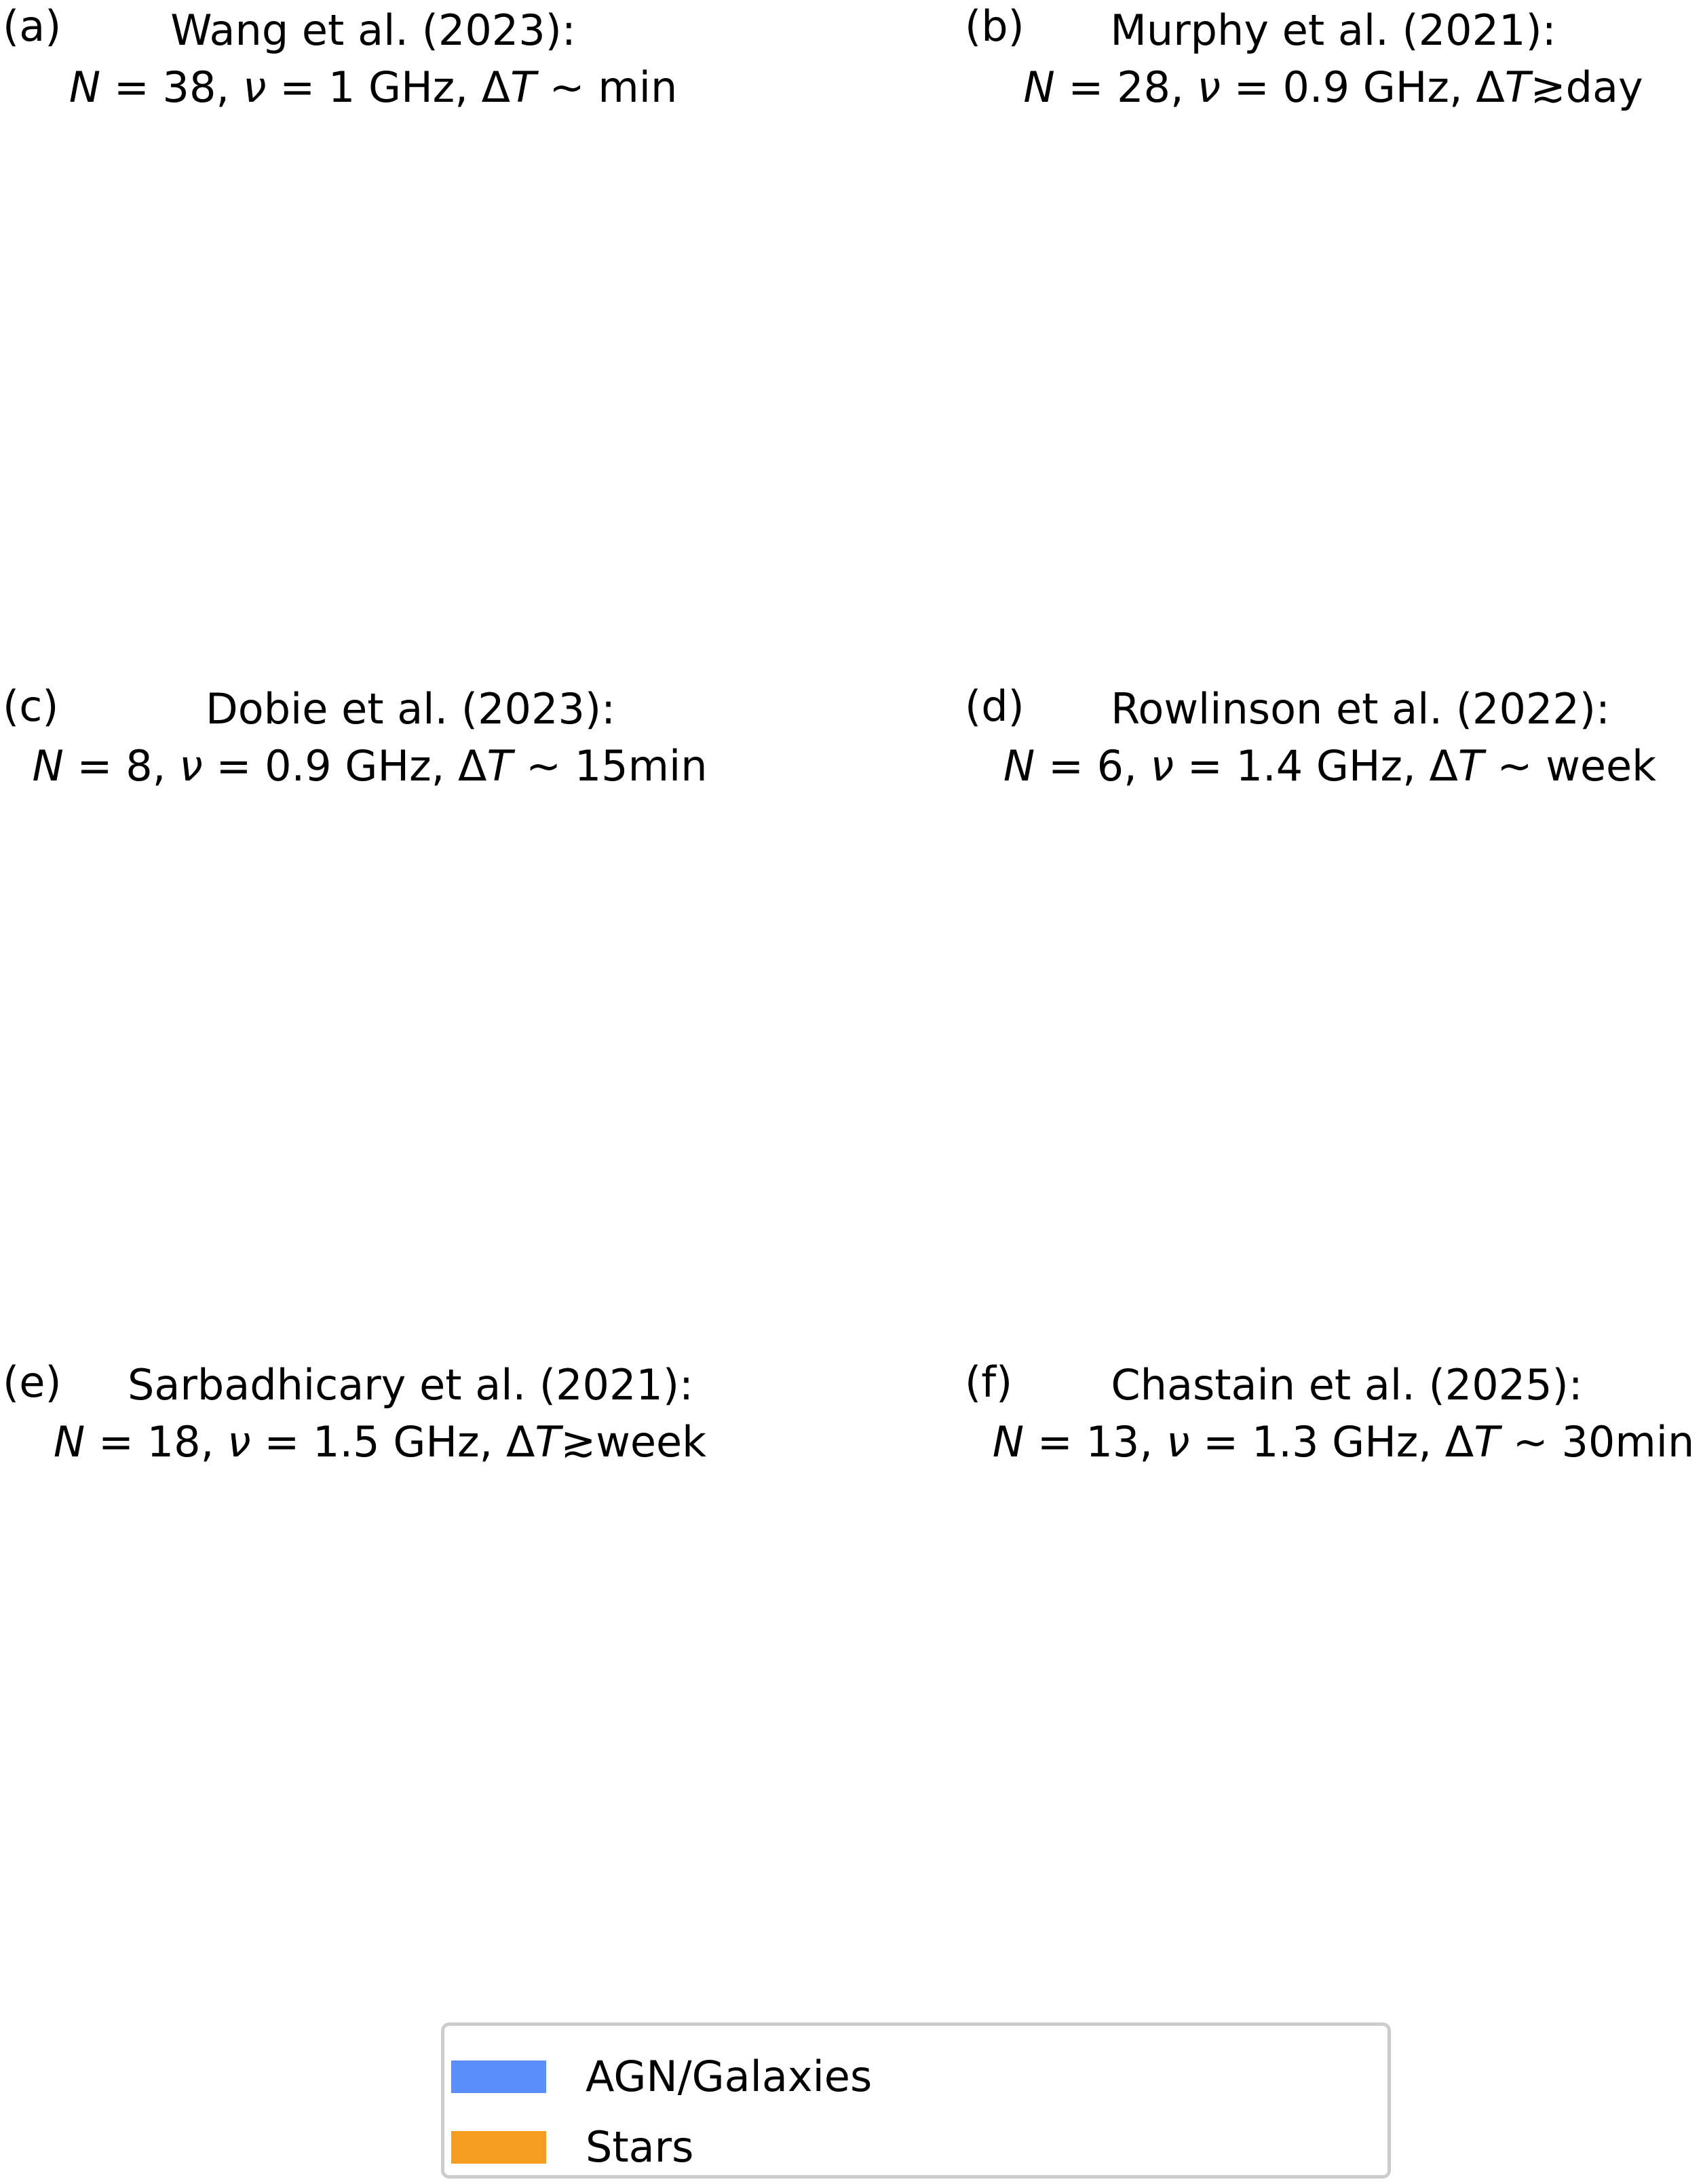  I want to click on title-line2: N = 28, ν = 0.9 GHz, ΔT≳day, so click(1333, 87).